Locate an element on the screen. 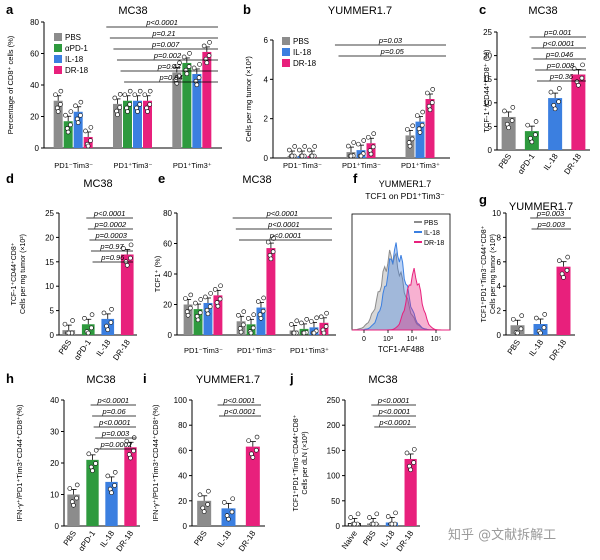 This screenshot has height=560, width=600. p-value-d: p=0.97 is located at coordinates (111, 246).